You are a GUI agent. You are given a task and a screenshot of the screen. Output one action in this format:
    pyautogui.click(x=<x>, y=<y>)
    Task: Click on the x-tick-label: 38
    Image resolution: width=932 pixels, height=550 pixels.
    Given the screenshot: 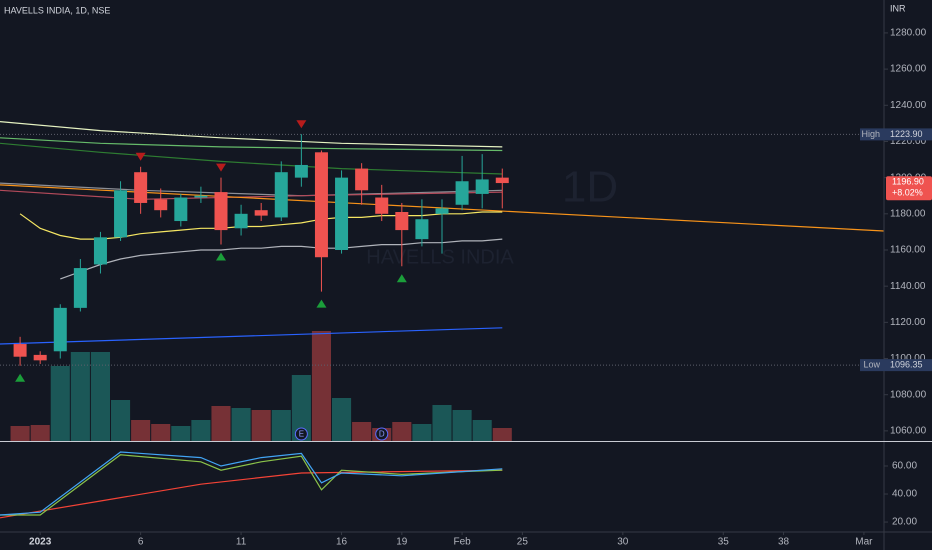 What is the action you would take?
    pyautogui.click(x=784, y=542)
    